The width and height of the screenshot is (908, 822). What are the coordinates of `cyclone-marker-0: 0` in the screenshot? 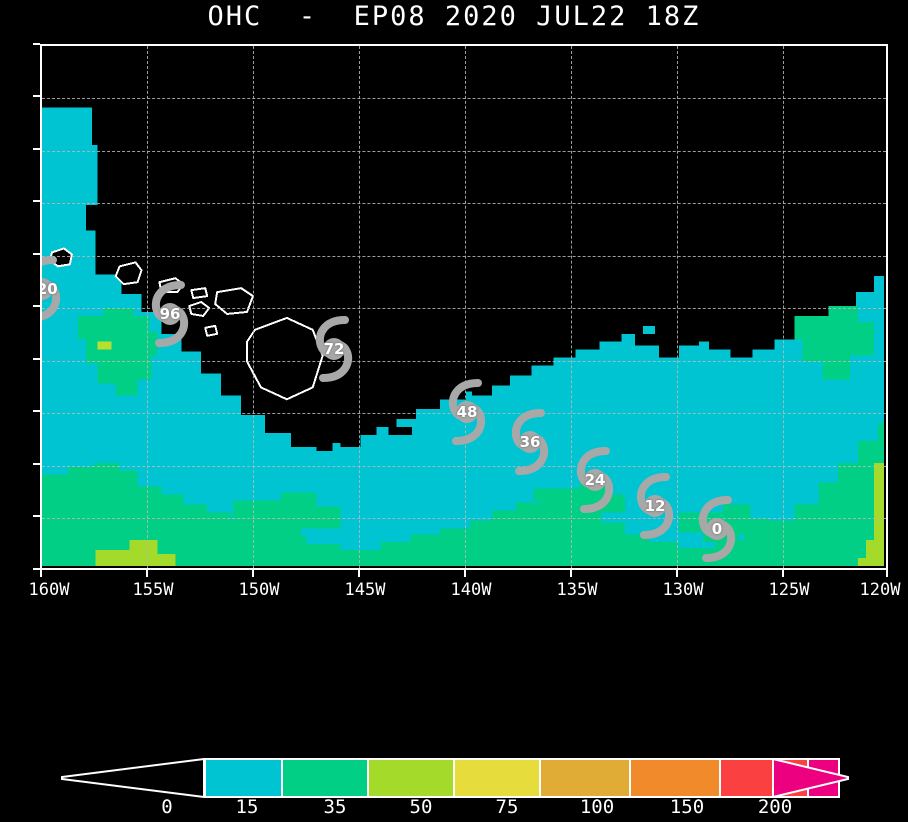 It's located at (717, 529).